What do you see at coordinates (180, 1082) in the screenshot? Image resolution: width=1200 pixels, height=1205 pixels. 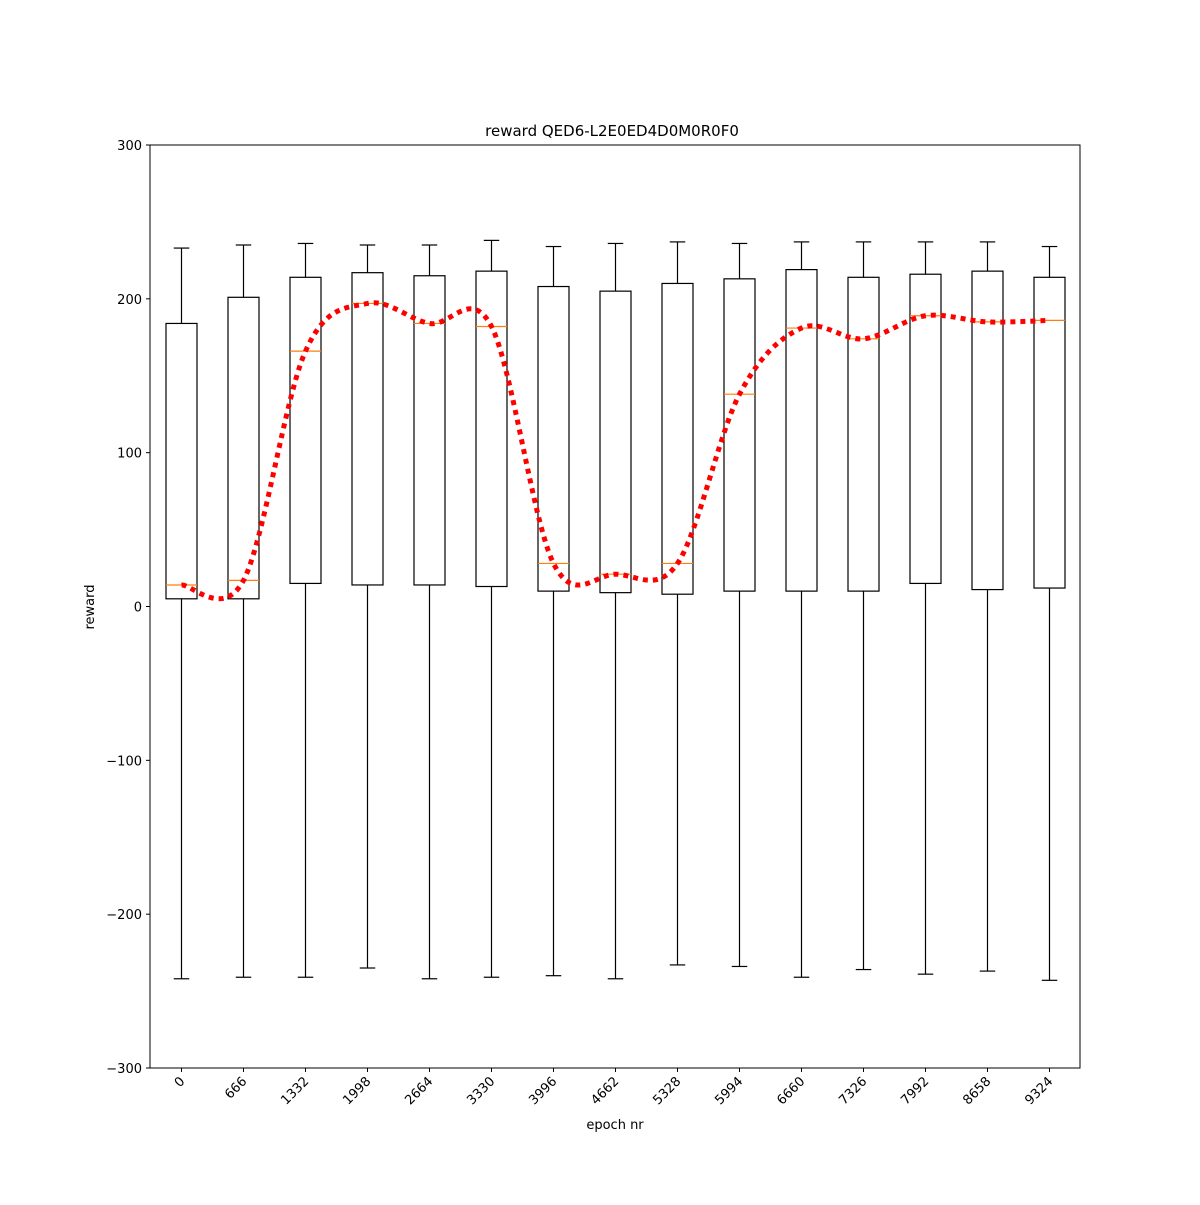 I see `x-tick-label: 0` at bounding box center [180, 1082].